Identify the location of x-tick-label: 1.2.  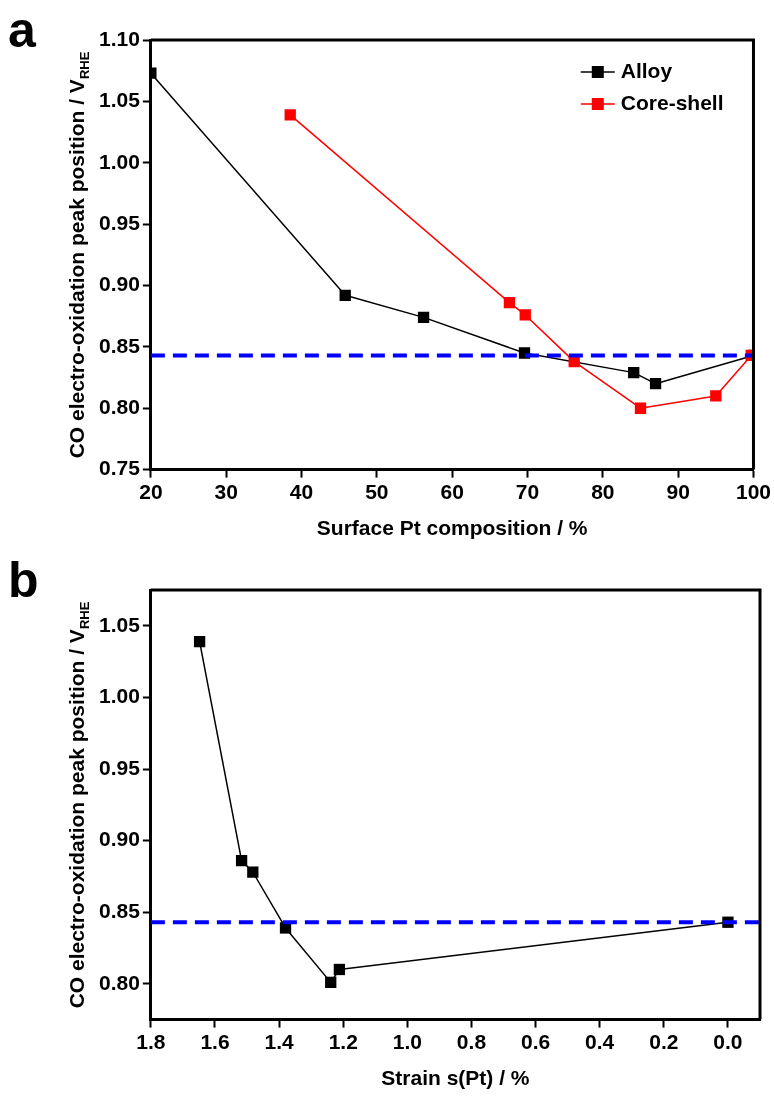
(343, 1041).